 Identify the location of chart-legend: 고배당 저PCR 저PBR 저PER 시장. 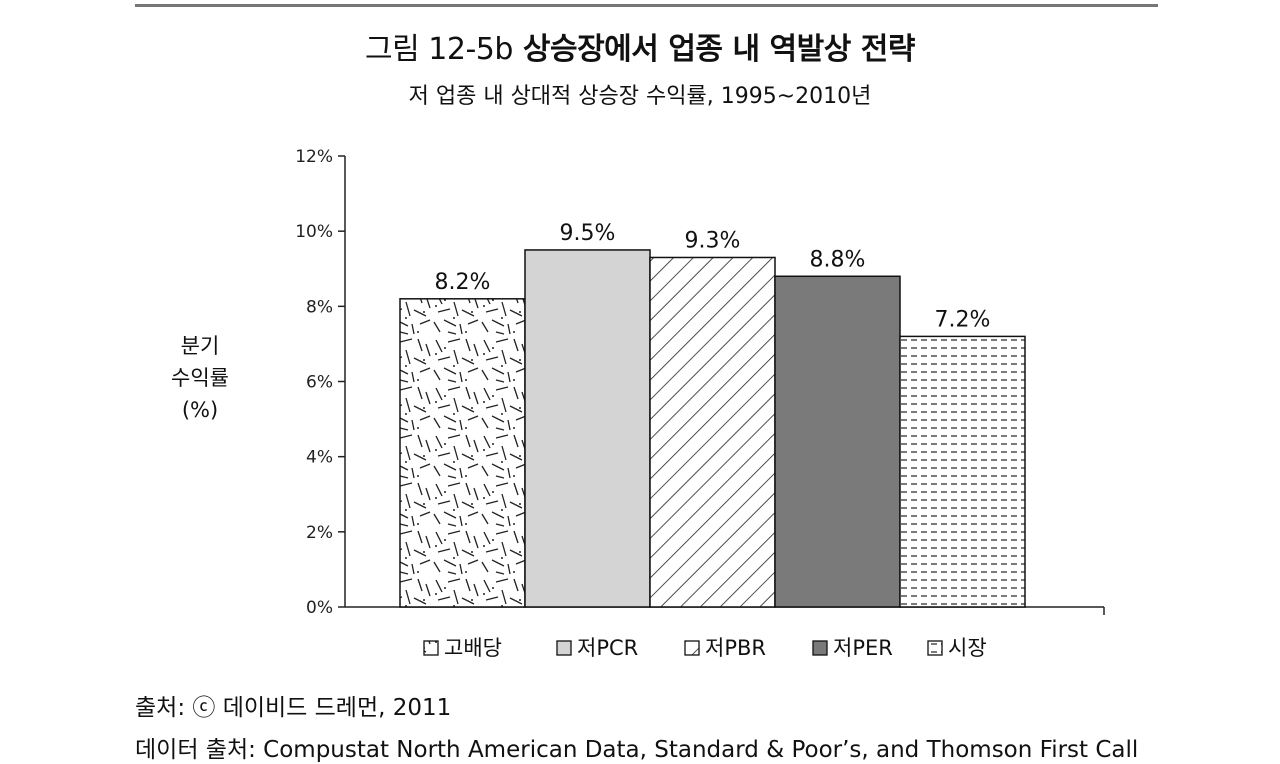
(705, 648).